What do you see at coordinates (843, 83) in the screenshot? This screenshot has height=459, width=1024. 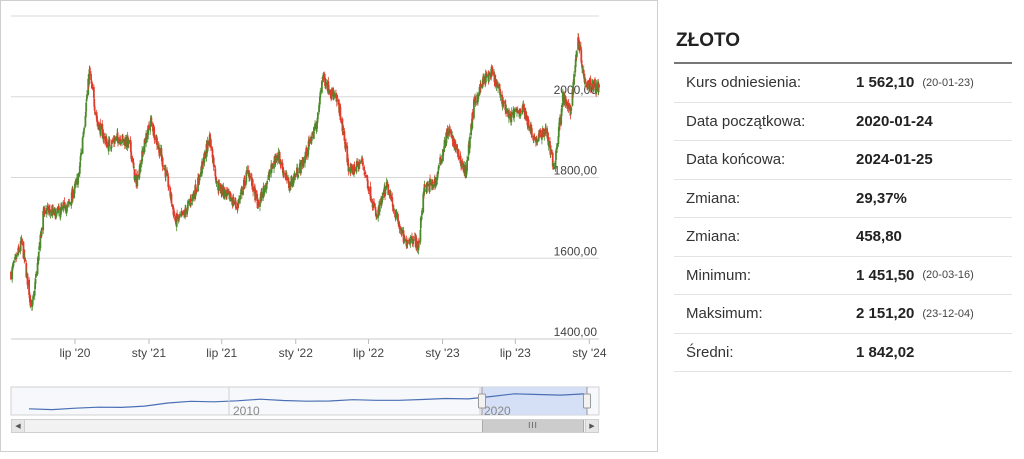 I see `info-row-reference-price: Kurs odniesienia: 1 562,10 (20-01-23)` at bounding box center [843, 83].